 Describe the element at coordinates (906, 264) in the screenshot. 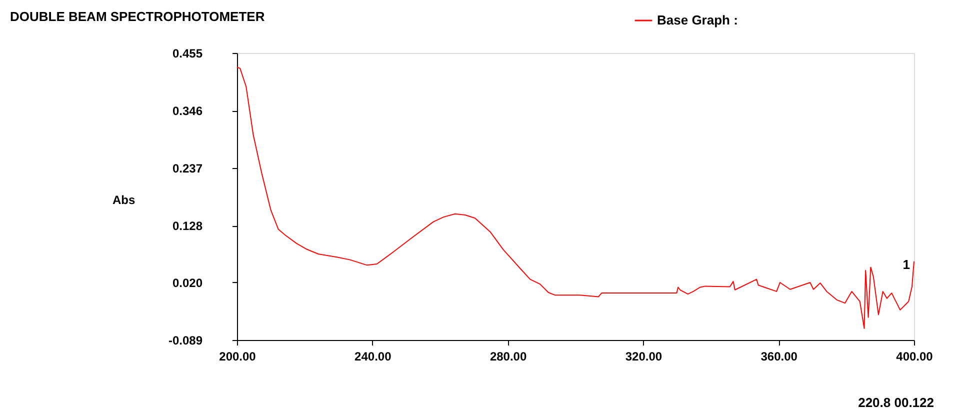

I see `annotation: 1` at that location.